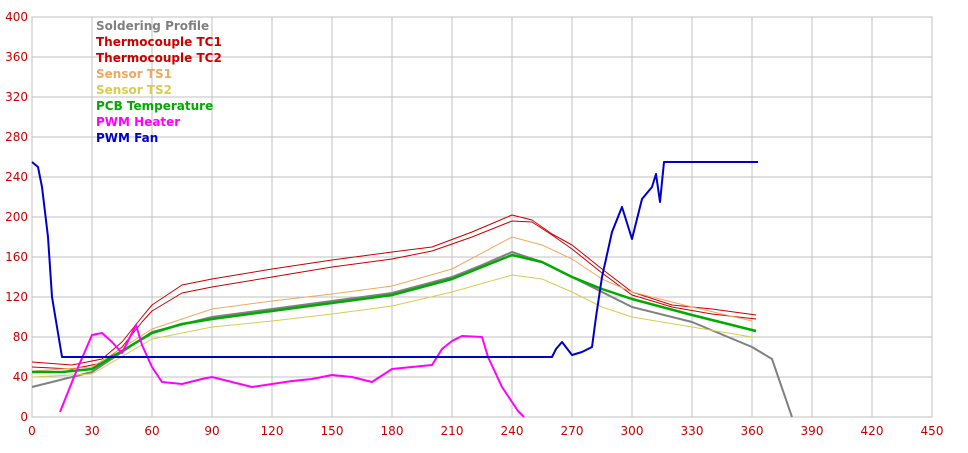 The image size is (968, 453). Describe the element at coordinates (134, 90) in the screenshot. I see `legend-item-sensor-ts2: Sensor TS2` at that location.